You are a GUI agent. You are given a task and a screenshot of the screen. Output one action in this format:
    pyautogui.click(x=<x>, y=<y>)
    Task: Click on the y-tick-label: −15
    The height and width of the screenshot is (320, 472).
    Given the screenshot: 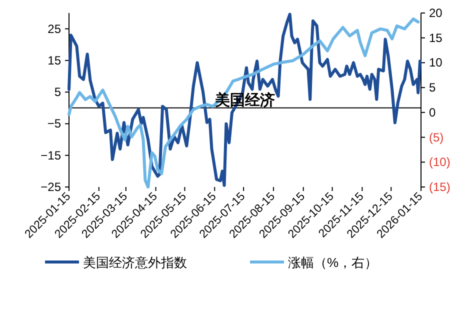 What is the action you would take?
    pyautogui.click(x=51, y=155)
    